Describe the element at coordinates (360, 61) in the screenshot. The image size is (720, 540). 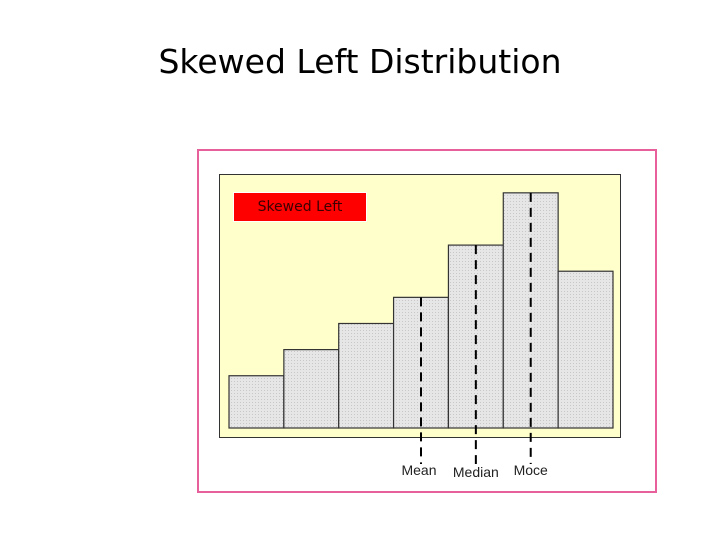
I see `slide-title: Skewed Left Distribution` at that location.